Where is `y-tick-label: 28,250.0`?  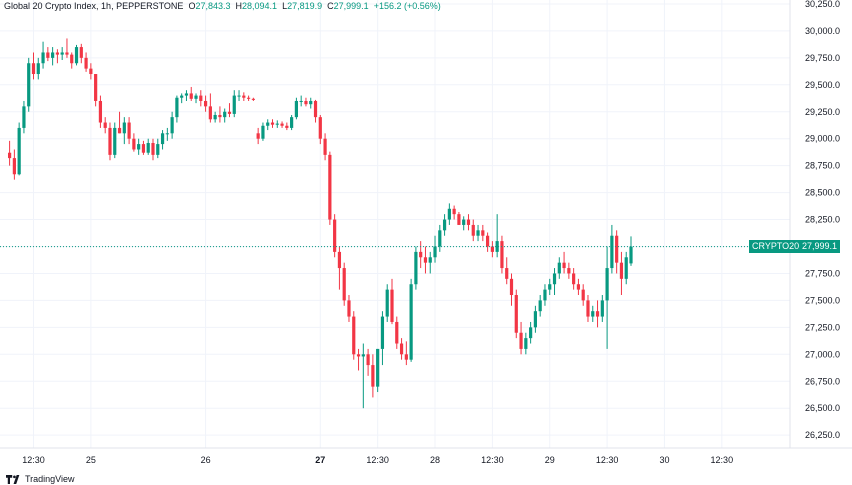
y-tick-label: 28,250.0 is located at coordinates (822, 220).